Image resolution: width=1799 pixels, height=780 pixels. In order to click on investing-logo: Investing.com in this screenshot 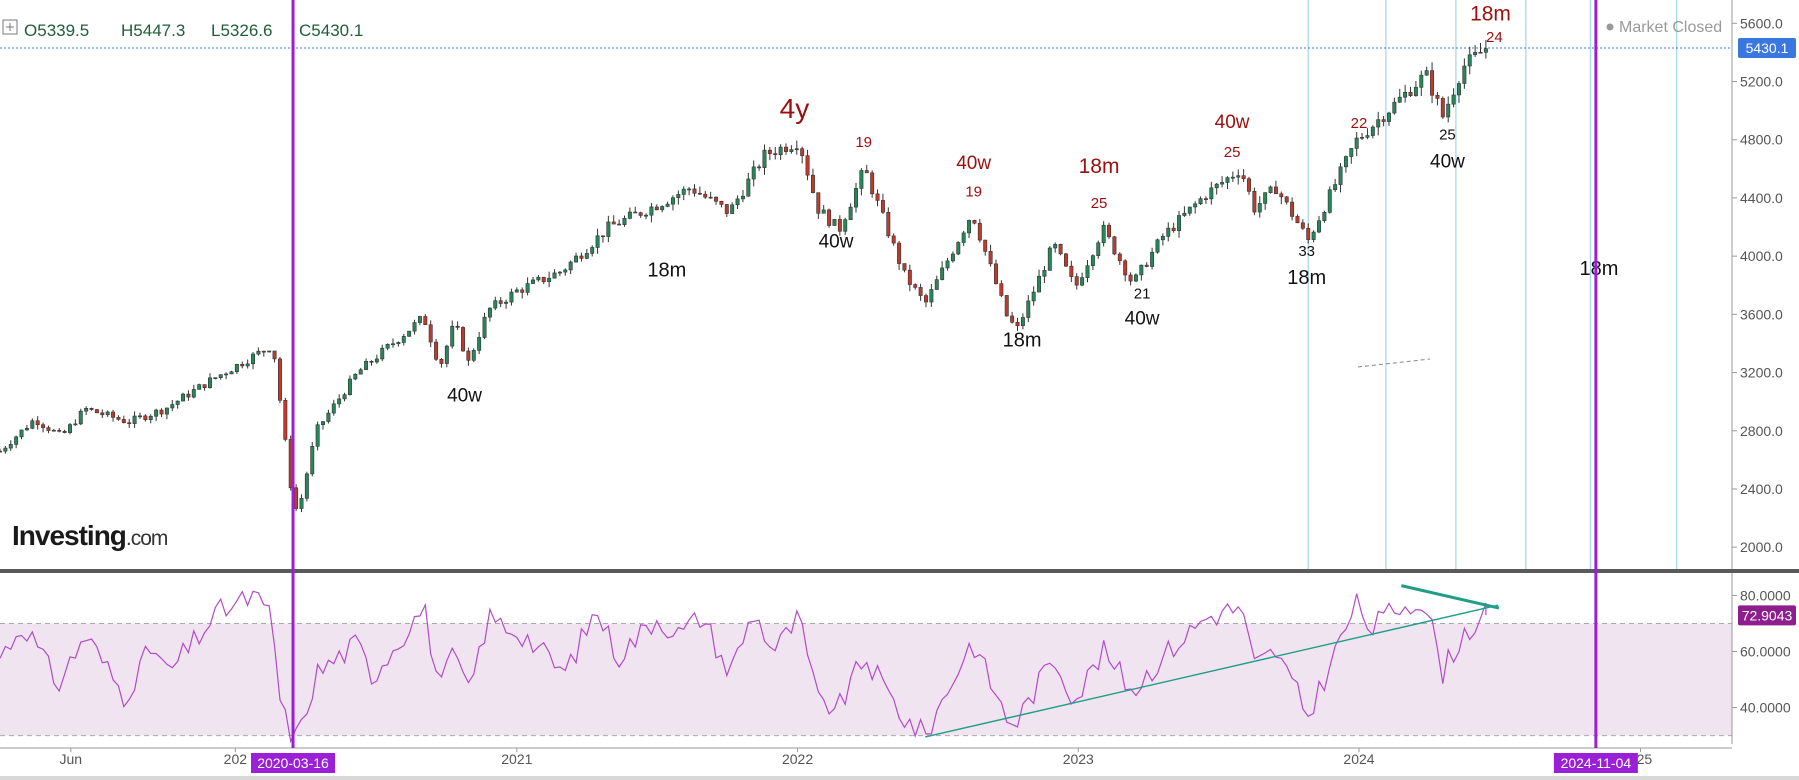, I will do `click(90, 535)`.